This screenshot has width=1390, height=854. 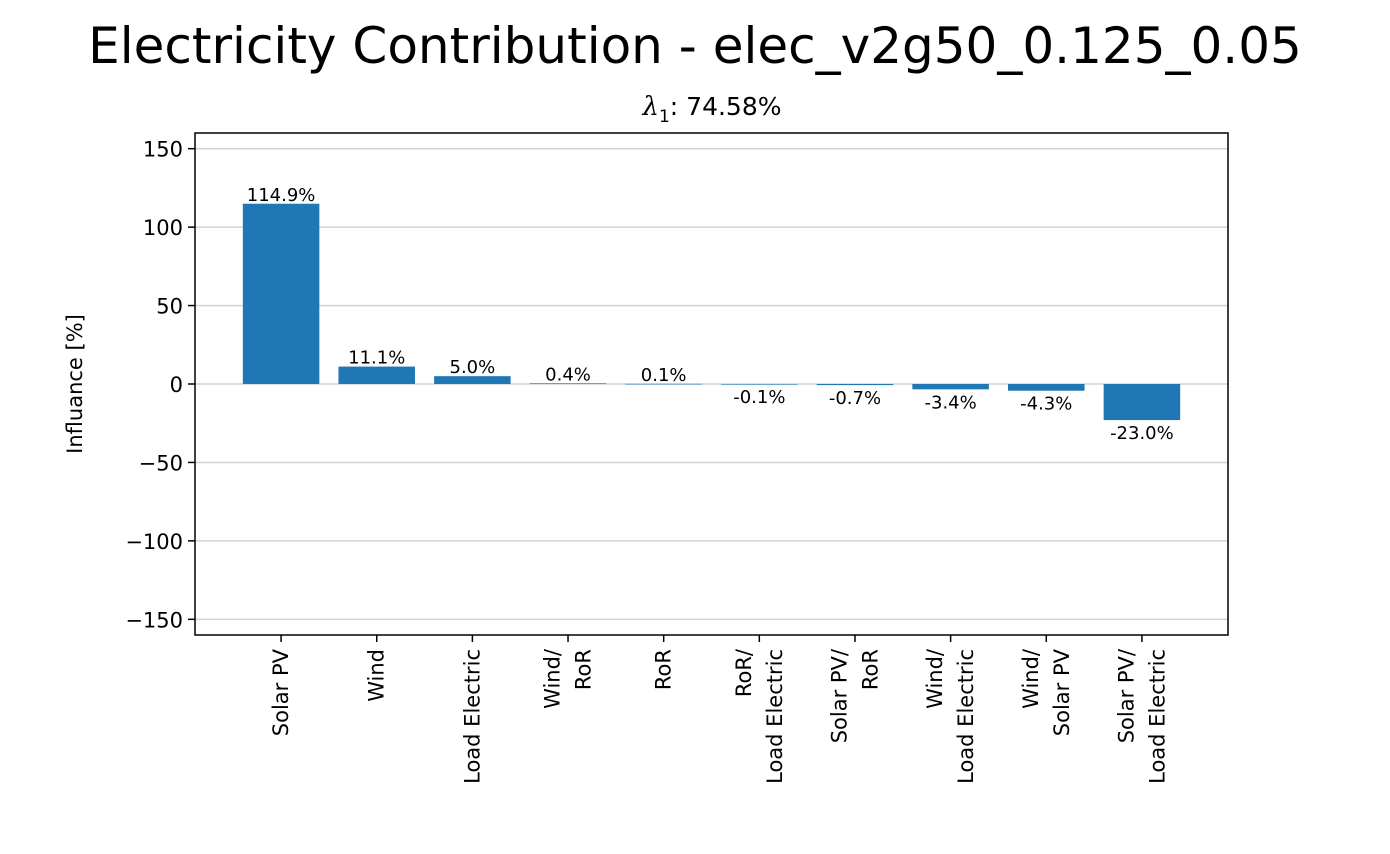 I want to click on x-tick-label: Load Electric, so click(x=472, y=716).